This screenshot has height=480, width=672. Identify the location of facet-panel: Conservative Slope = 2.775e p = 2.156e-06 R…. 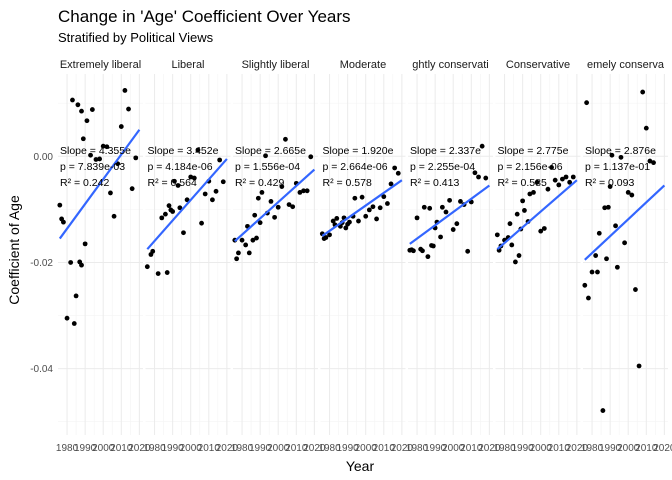
(540, 256).